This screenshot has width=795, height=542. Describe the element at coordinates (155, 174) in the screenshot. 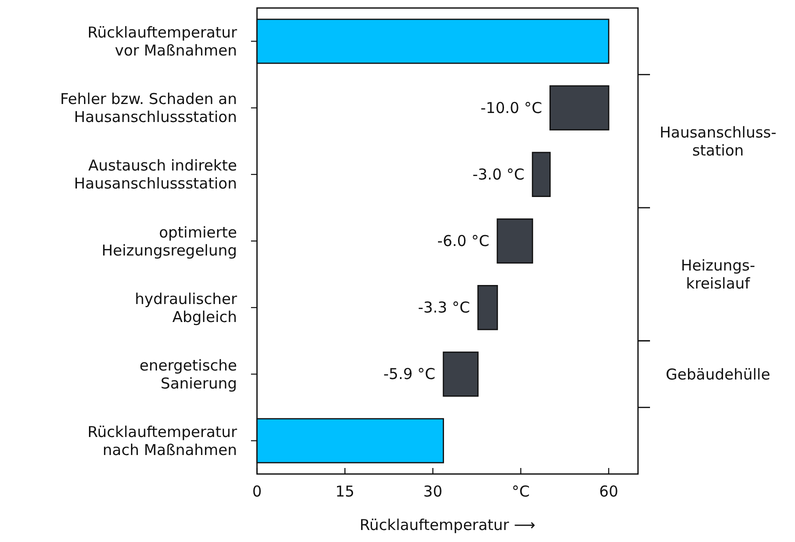

I see `y-tick-label: Austausch indirekte Hausanschlussstation` at that location.